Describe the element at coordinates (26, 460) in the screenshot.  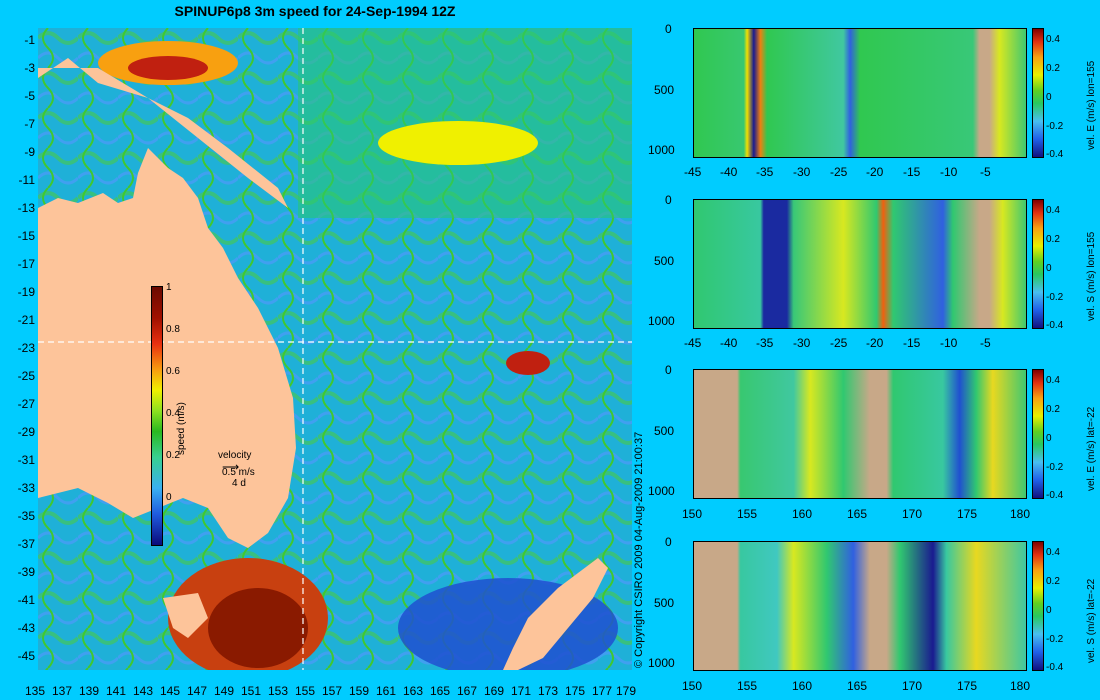
I see `map-y-tick: -31` at that location.